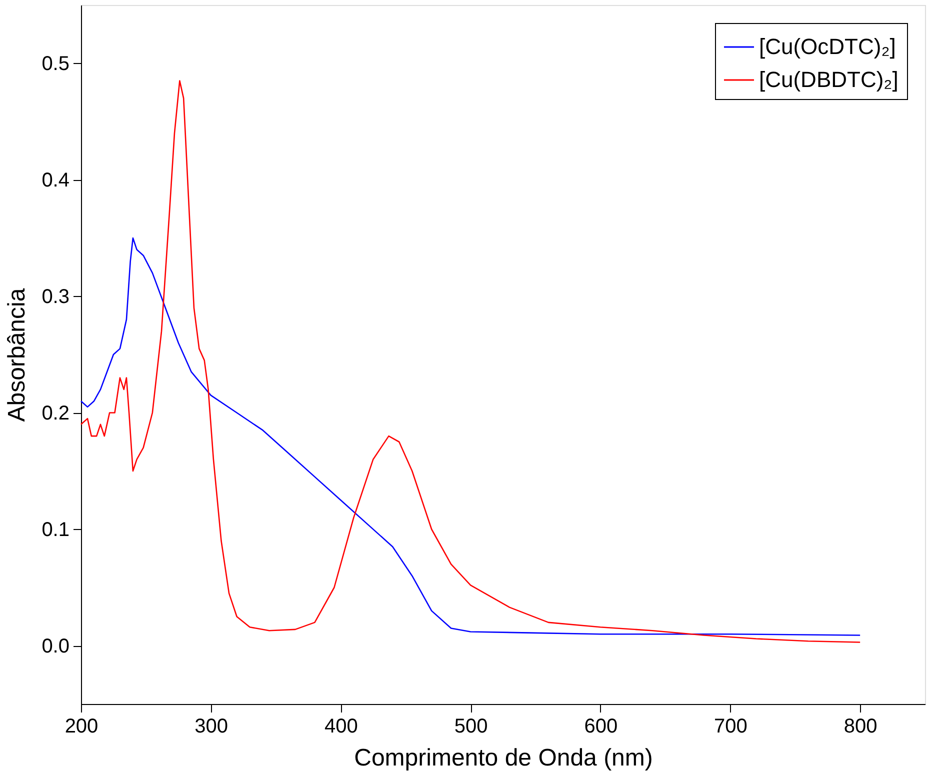 Image resolution: width=937 pixels, height=782 pixels. I want to click on y-tick-label: 0.5, so click(56, 63).